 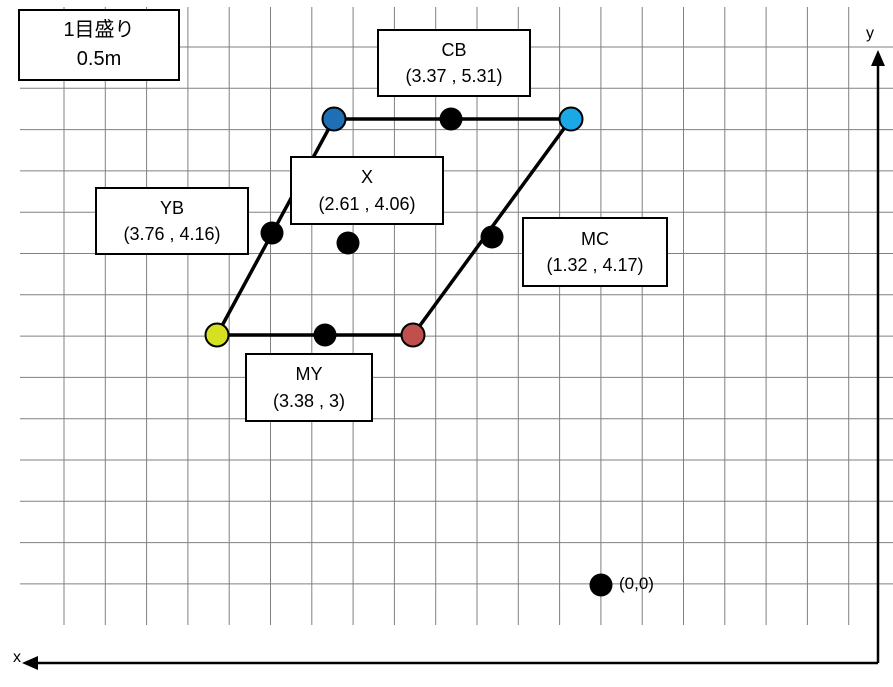 I want to click on scale-unit-value: 0.5m, so click(x=99, y=59).